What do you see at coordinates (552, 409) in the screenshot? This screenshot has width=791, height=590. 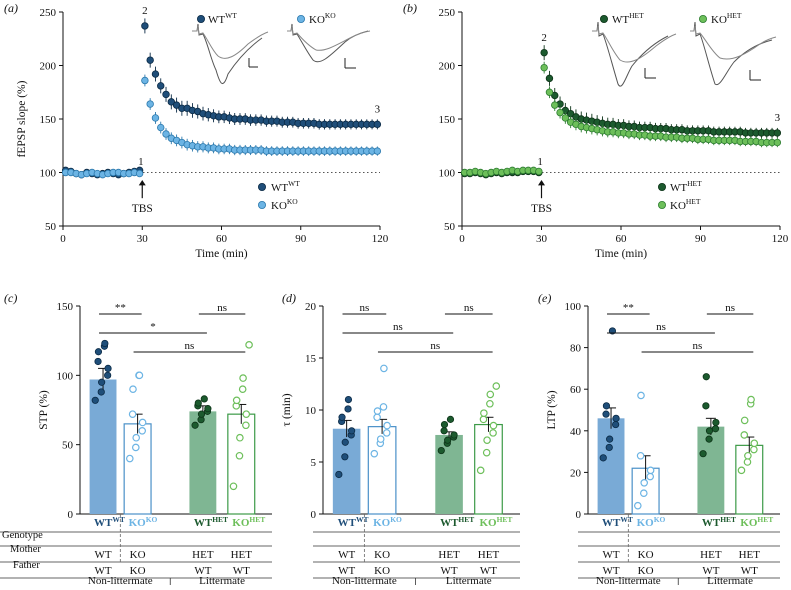 I see `y-axis-title: LTP (%)` at bounding box center [552, 409].